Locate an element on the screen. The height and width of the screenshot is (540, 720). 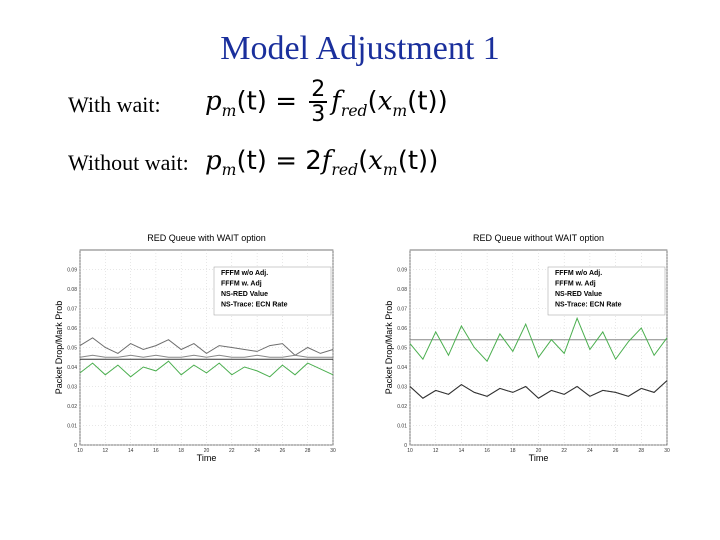
formula-with-f-sub: red is located at coordinates (354, 110).